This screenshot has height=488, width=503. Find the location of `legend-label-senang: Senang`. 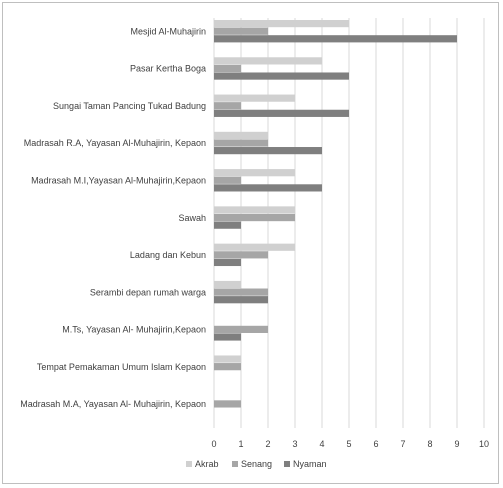

legend-label-senang: Senang is located at coordinates (256, 464).